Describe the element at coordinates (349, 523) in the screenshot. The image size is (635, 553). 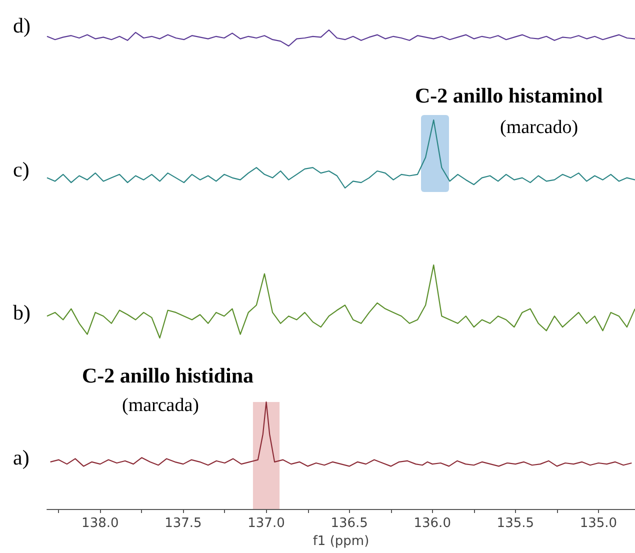
I see `x-tick-label: 136.5` at that location.